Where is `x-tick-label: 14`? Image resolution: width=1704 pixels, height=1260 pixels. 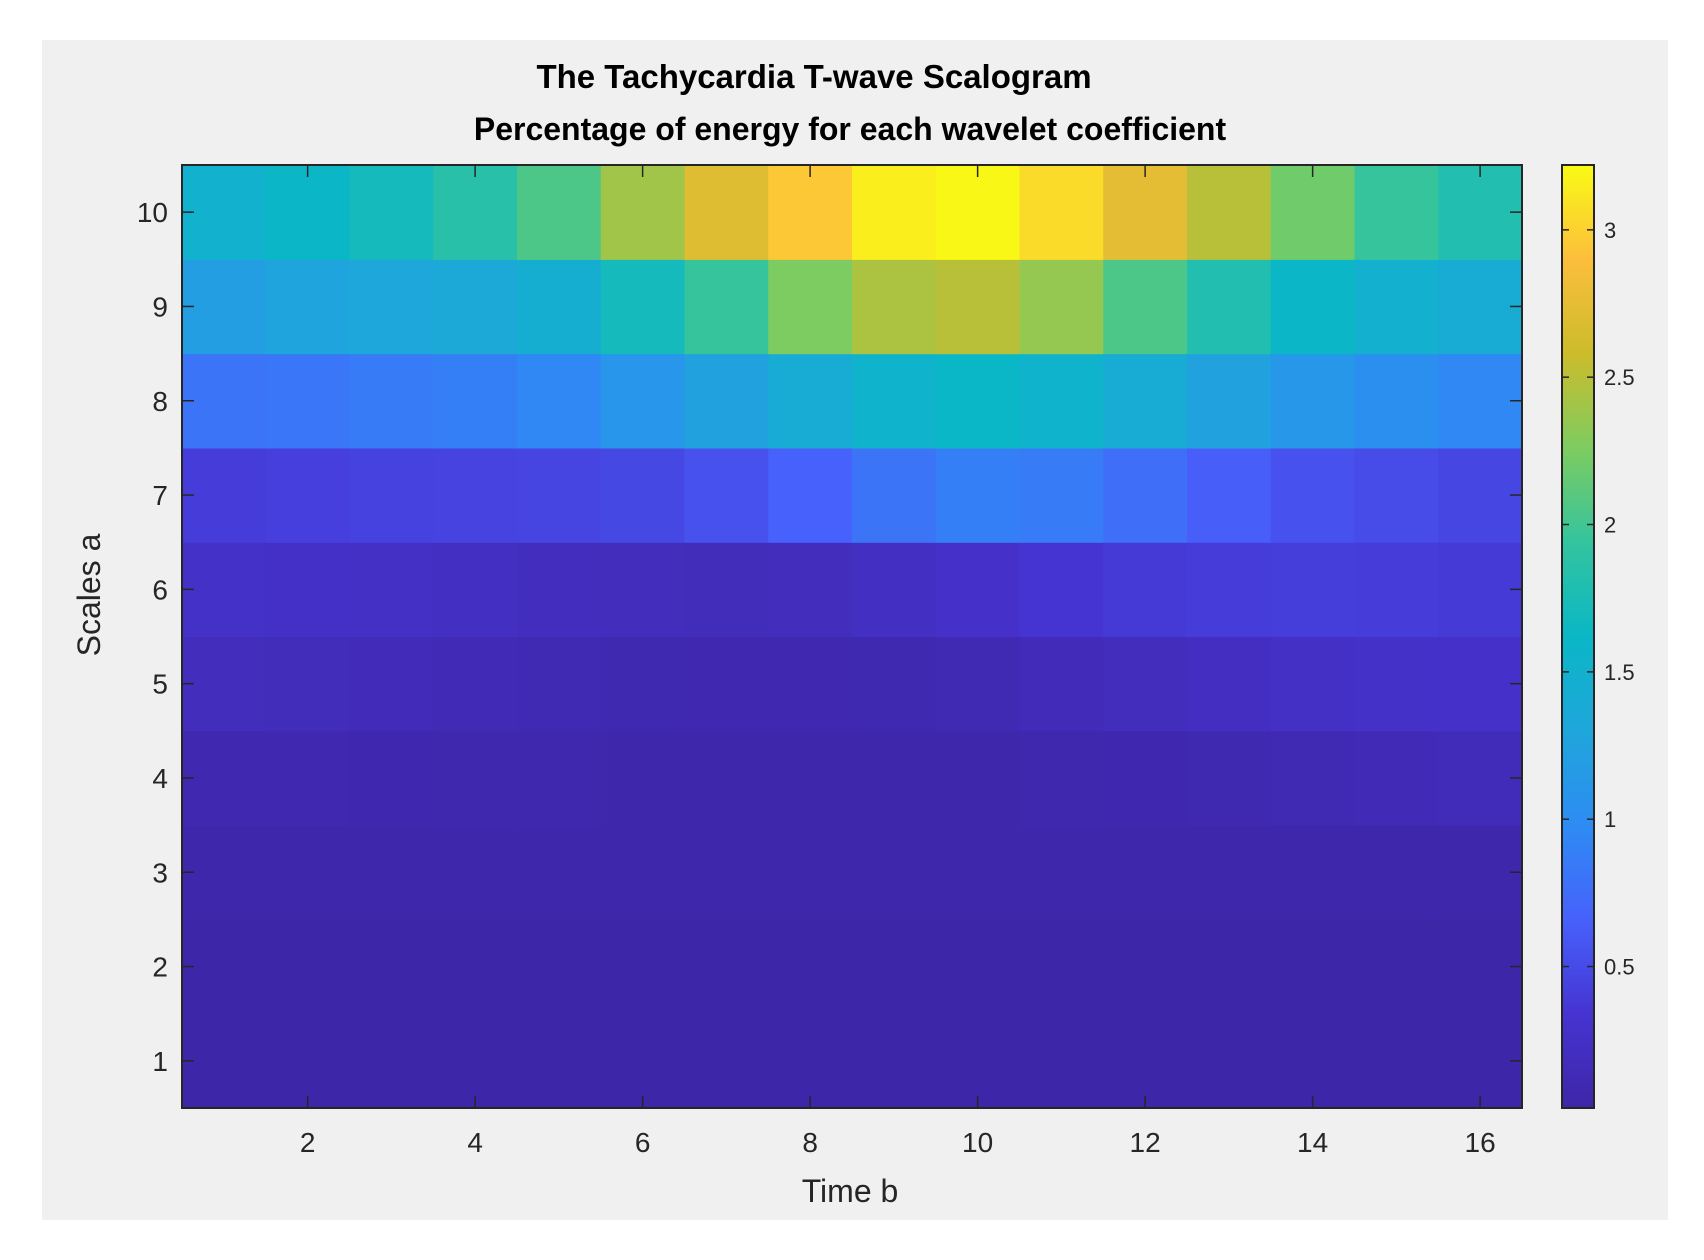 x-tick-label: 14 is located at coordinates (1312, 1142).